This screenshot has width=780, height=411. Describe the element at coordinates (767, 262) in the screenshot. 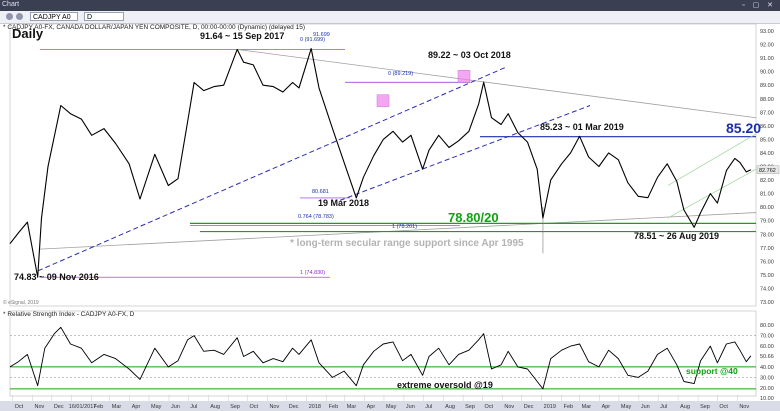

I see `price-tick-label: 76.00` at that location.